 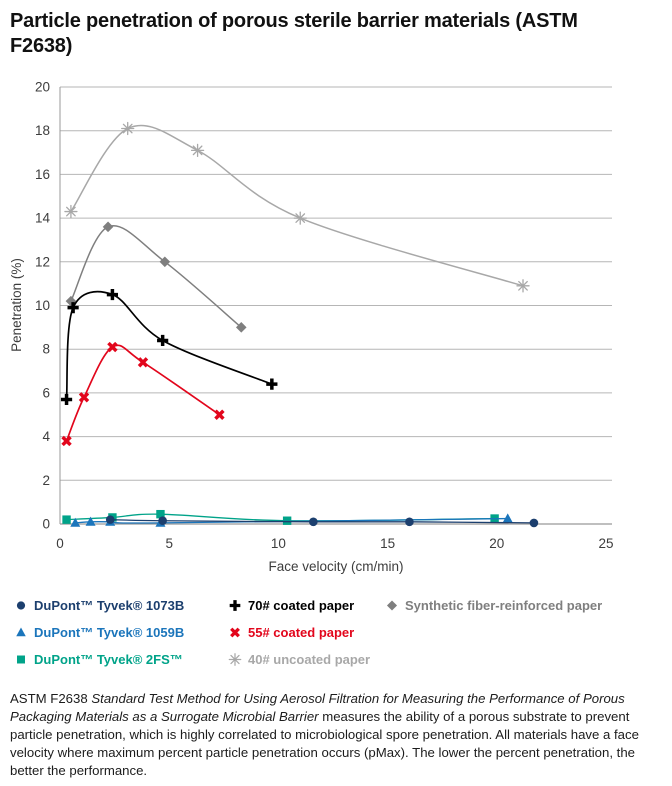 I want to click on legend-label: 70# coated paper, so click(x=301, y=605).